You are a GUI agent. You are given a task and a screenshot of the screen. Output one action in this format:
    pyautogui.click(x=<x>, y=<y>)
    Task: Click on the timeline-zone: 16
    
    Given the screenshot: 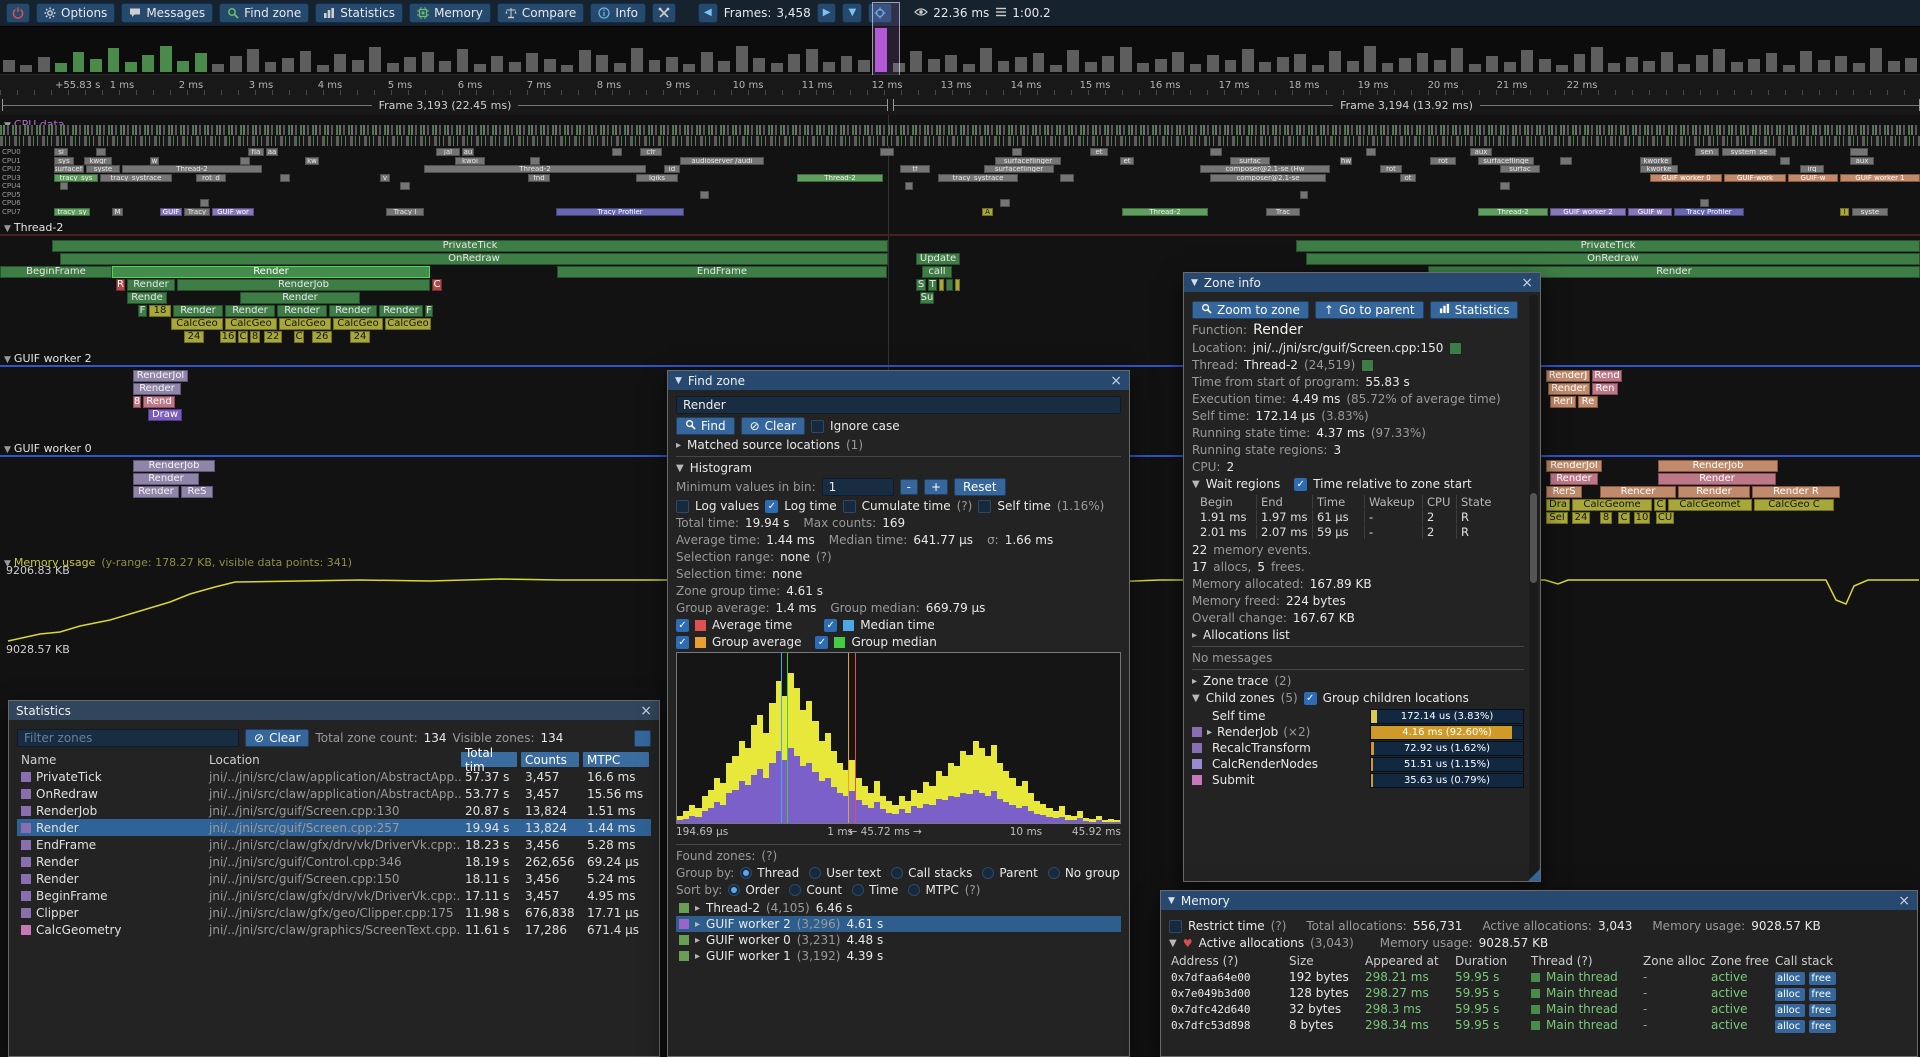 What is the action you would take?
    pyautogui.click(x=228, y=337)
    